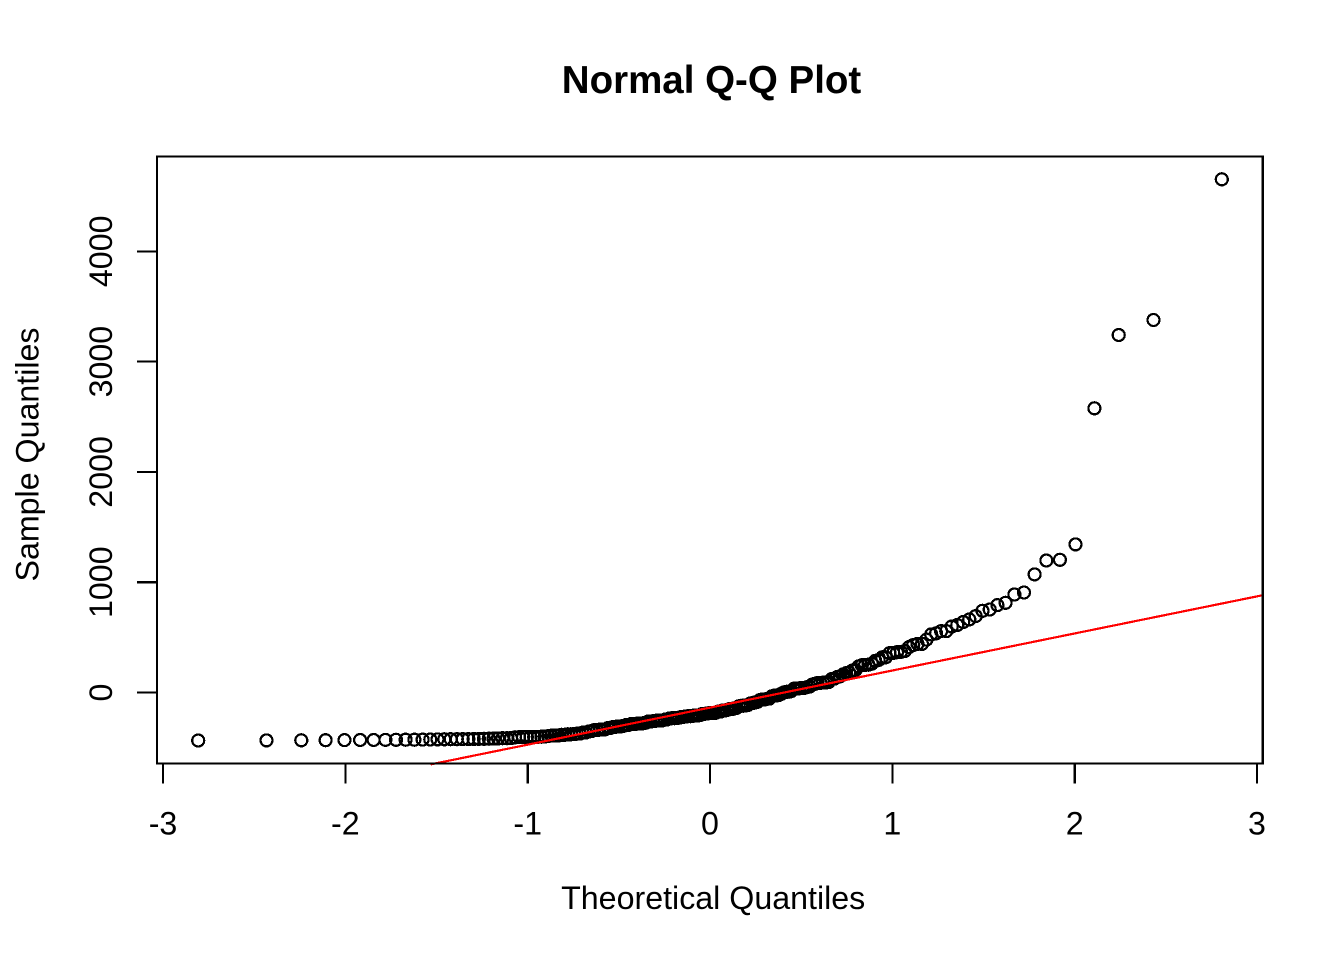 This screenshot has width=1344, height=960. I want to click on svg-text: -2, so click(345, 823).